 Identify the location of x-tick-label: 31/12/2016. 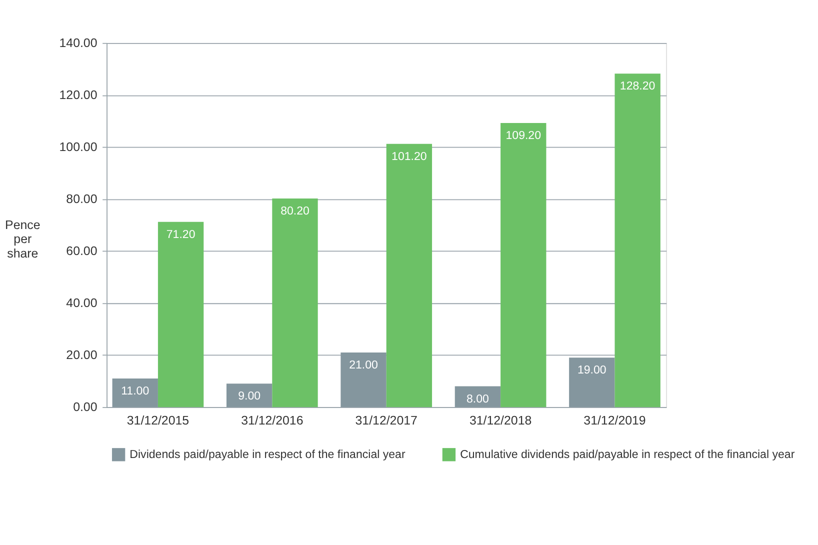
(272, 420).